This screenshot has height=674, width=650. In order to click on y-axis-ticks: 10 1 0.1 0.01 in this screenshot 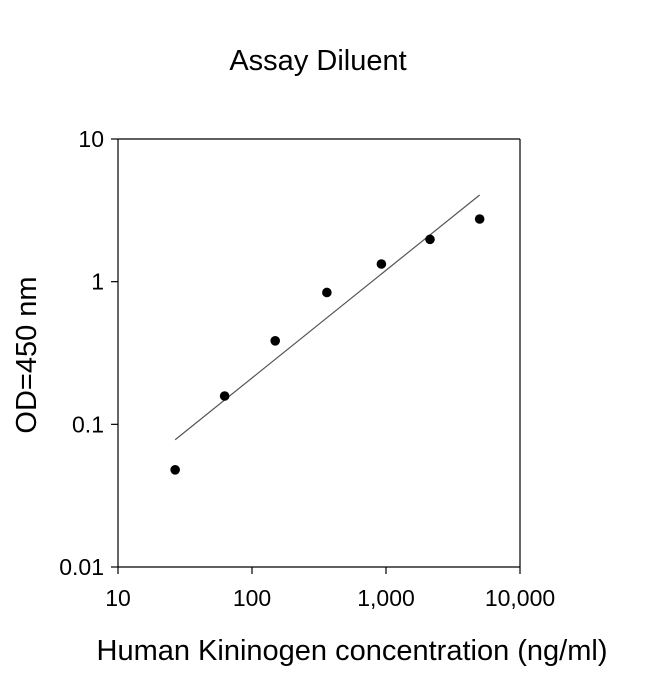, I will do `click(88, 353)`.